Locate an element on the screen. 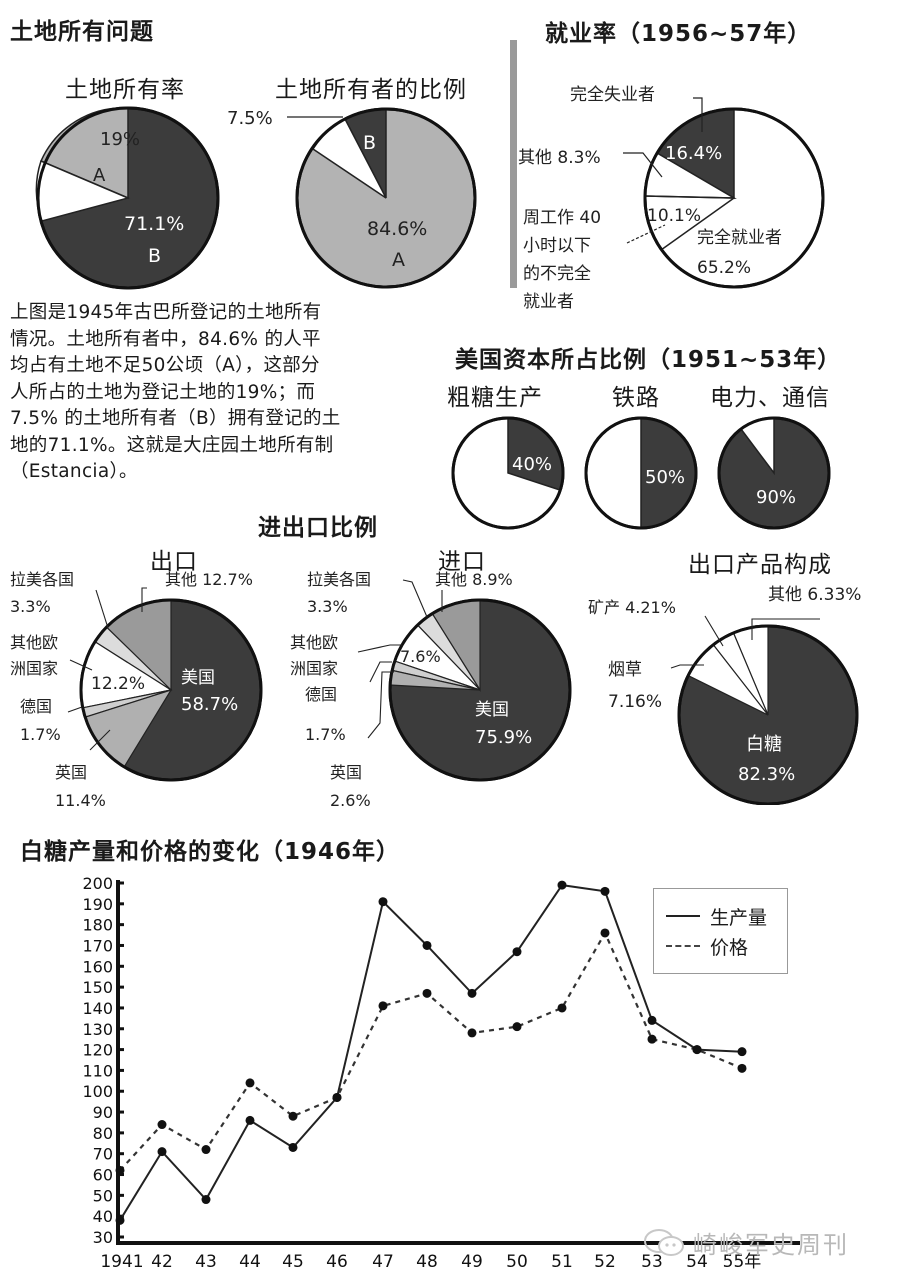 Image resolution: width=900 pixels, height=1282 pixels. import-other-label: 其他 8.9% is located at coordinates (474, 579).